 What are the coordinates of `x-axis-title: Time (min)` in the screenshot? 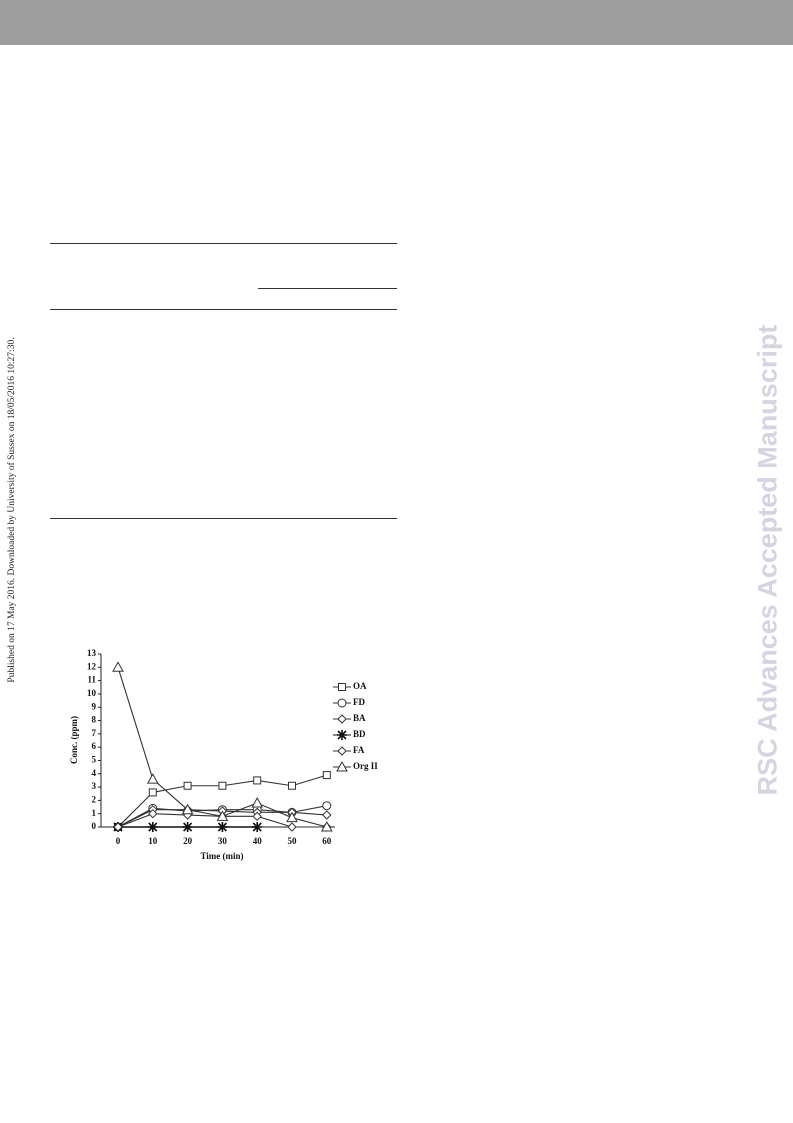 It's located at (221, 856).